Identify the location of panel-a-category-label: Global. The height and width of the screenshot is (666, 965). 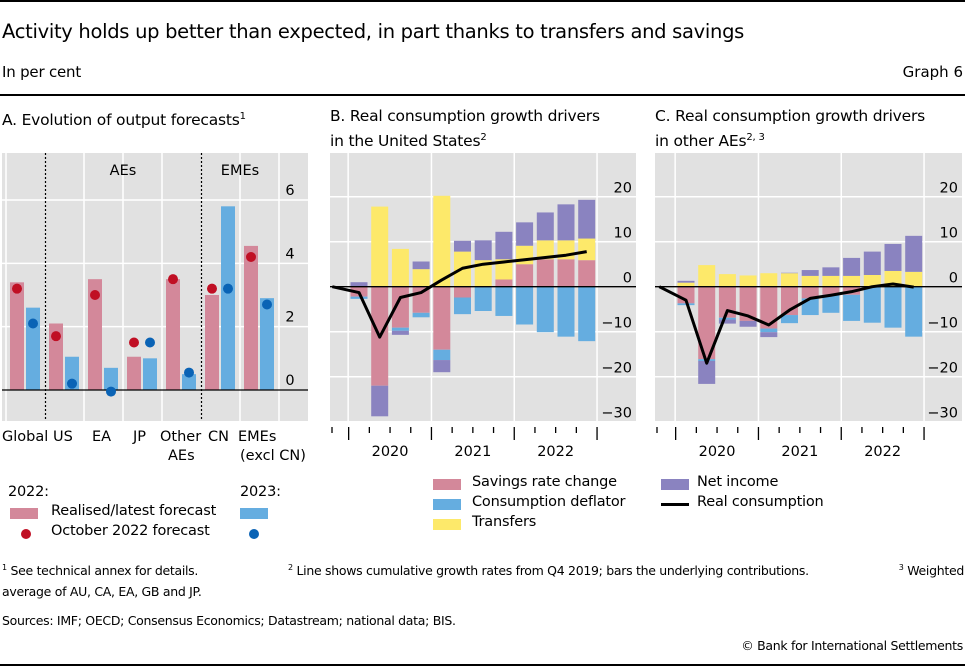
(25, 437).